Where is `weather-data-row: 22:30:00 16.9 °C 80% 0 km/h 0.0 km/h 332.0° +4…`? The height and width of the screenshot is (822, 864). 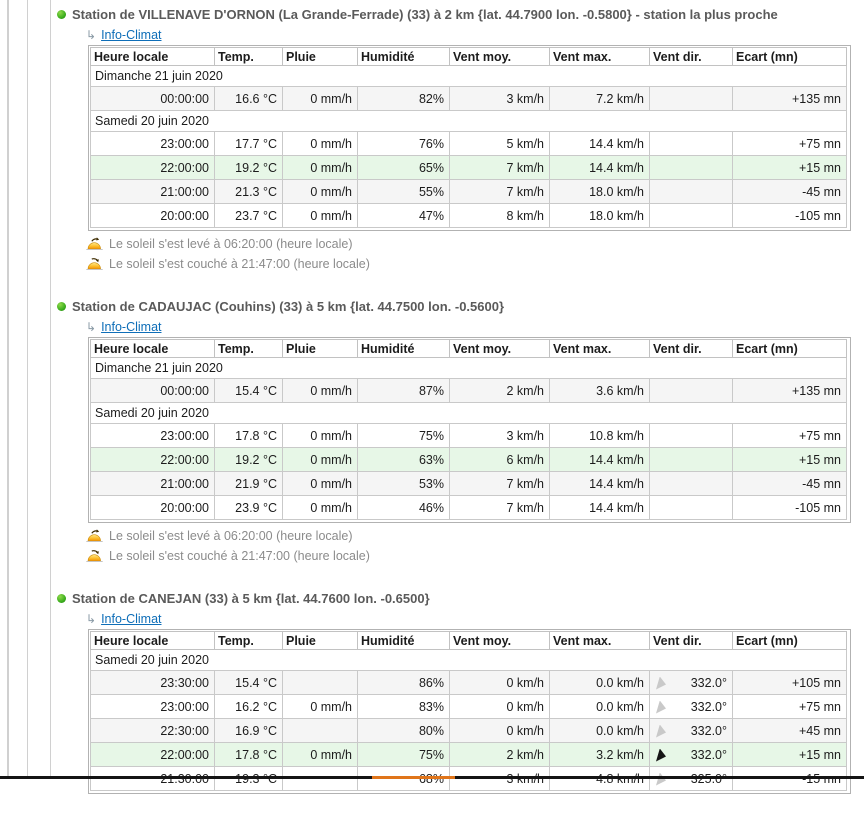 weather-data-row: 22:30:00 16.9 °C 80% 0 km/h 0.0 km/h 332.0° +4… is located at coordinates (468, 730).